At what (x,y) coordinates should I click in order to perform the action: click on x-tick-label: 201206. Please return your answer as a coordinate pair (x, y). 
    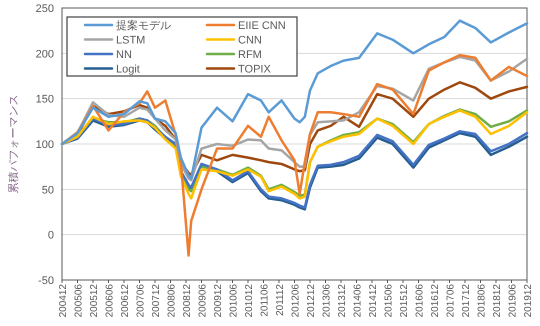
    Looking at the image, I should click on (296, 301).